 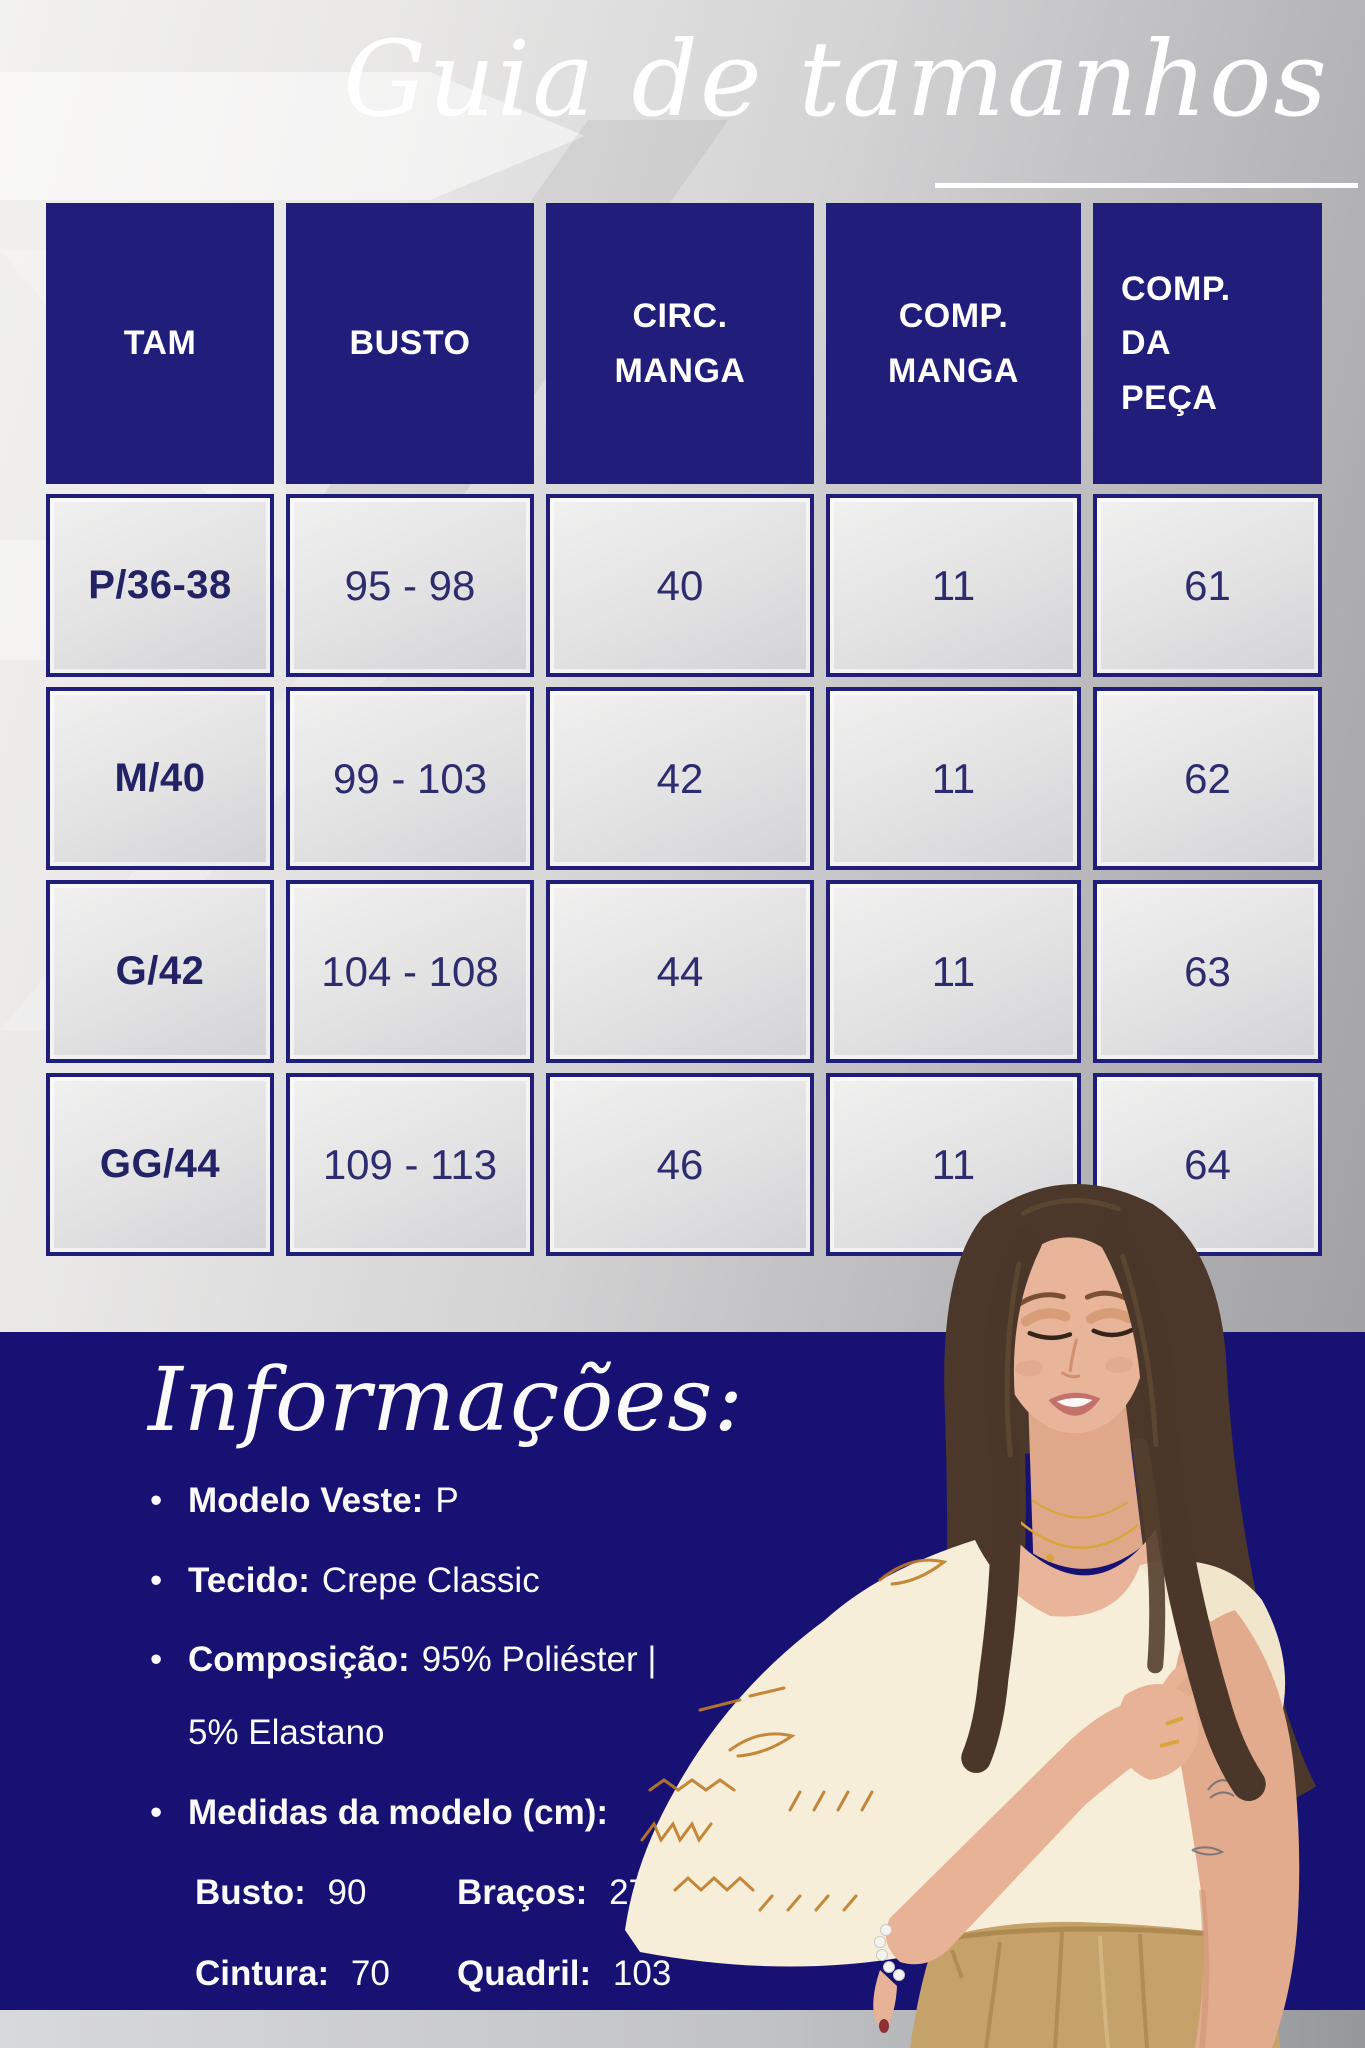 I want to click on measure-value: 90, so click(x=347, y=1892).